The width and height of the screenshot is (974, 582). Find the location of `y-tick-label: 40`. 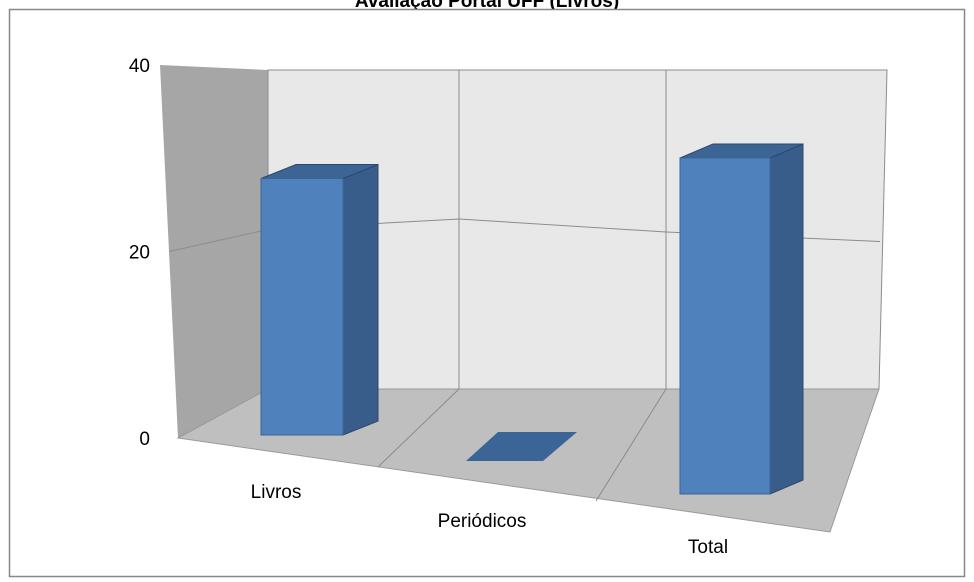

y-tick-label: 40 is located at coordinates (139, 66).